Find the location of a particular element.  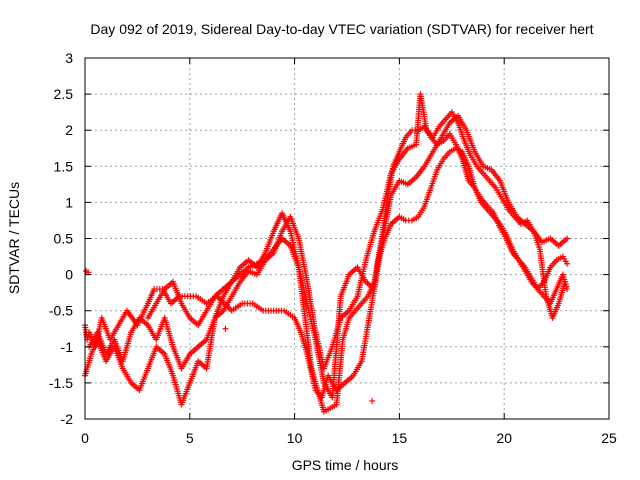

y-tick-label: 2.5 is located at coordinates (64, 94).